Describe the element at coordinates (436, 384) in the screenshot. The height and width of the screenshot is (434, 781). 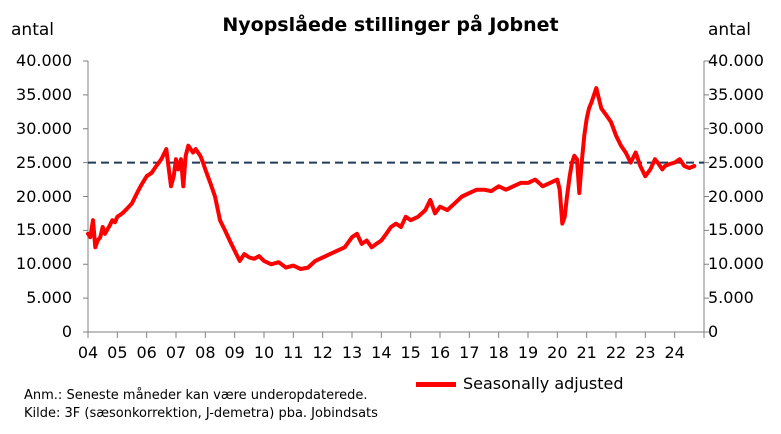
I see `legend-swatch-seasonally-adjusted` at that location.